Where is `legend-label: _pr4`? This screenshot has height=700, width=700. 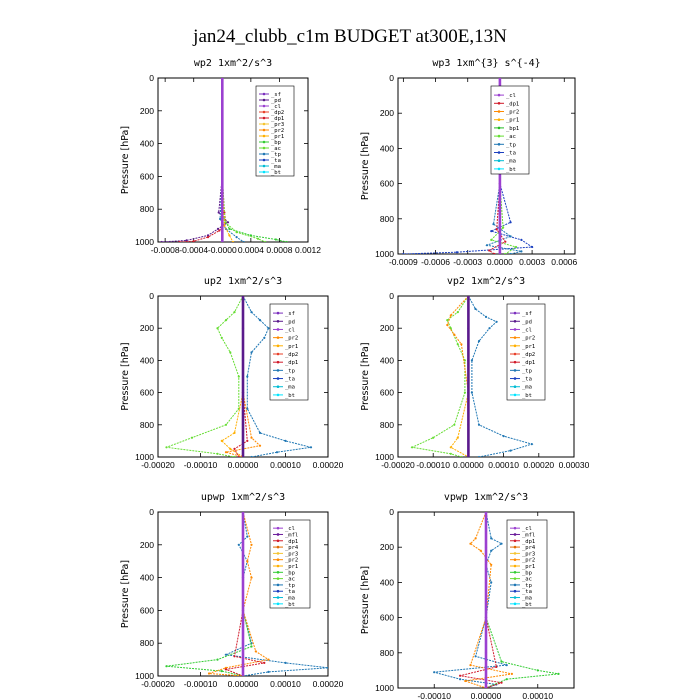 legend-label: _pr4 is located at coordinates (529, 548).